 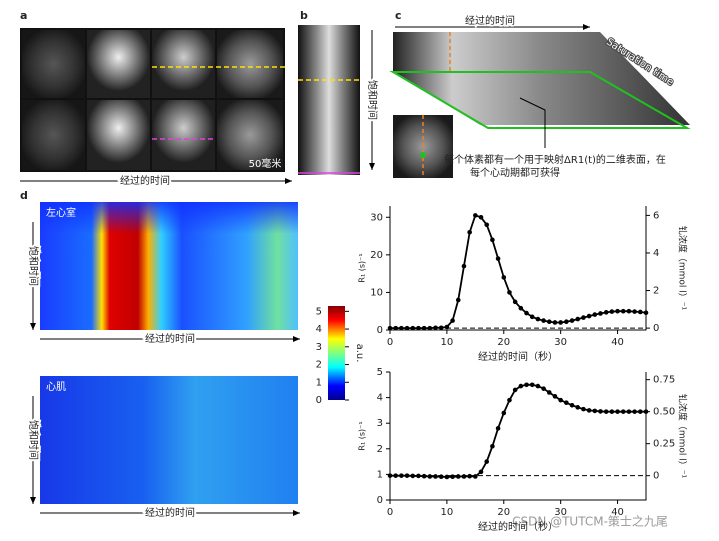 What do you see at coordinates (664, 380) in the screenshot?
I see `y2-tick-label: 0.75` at bounding box center [664, 380].